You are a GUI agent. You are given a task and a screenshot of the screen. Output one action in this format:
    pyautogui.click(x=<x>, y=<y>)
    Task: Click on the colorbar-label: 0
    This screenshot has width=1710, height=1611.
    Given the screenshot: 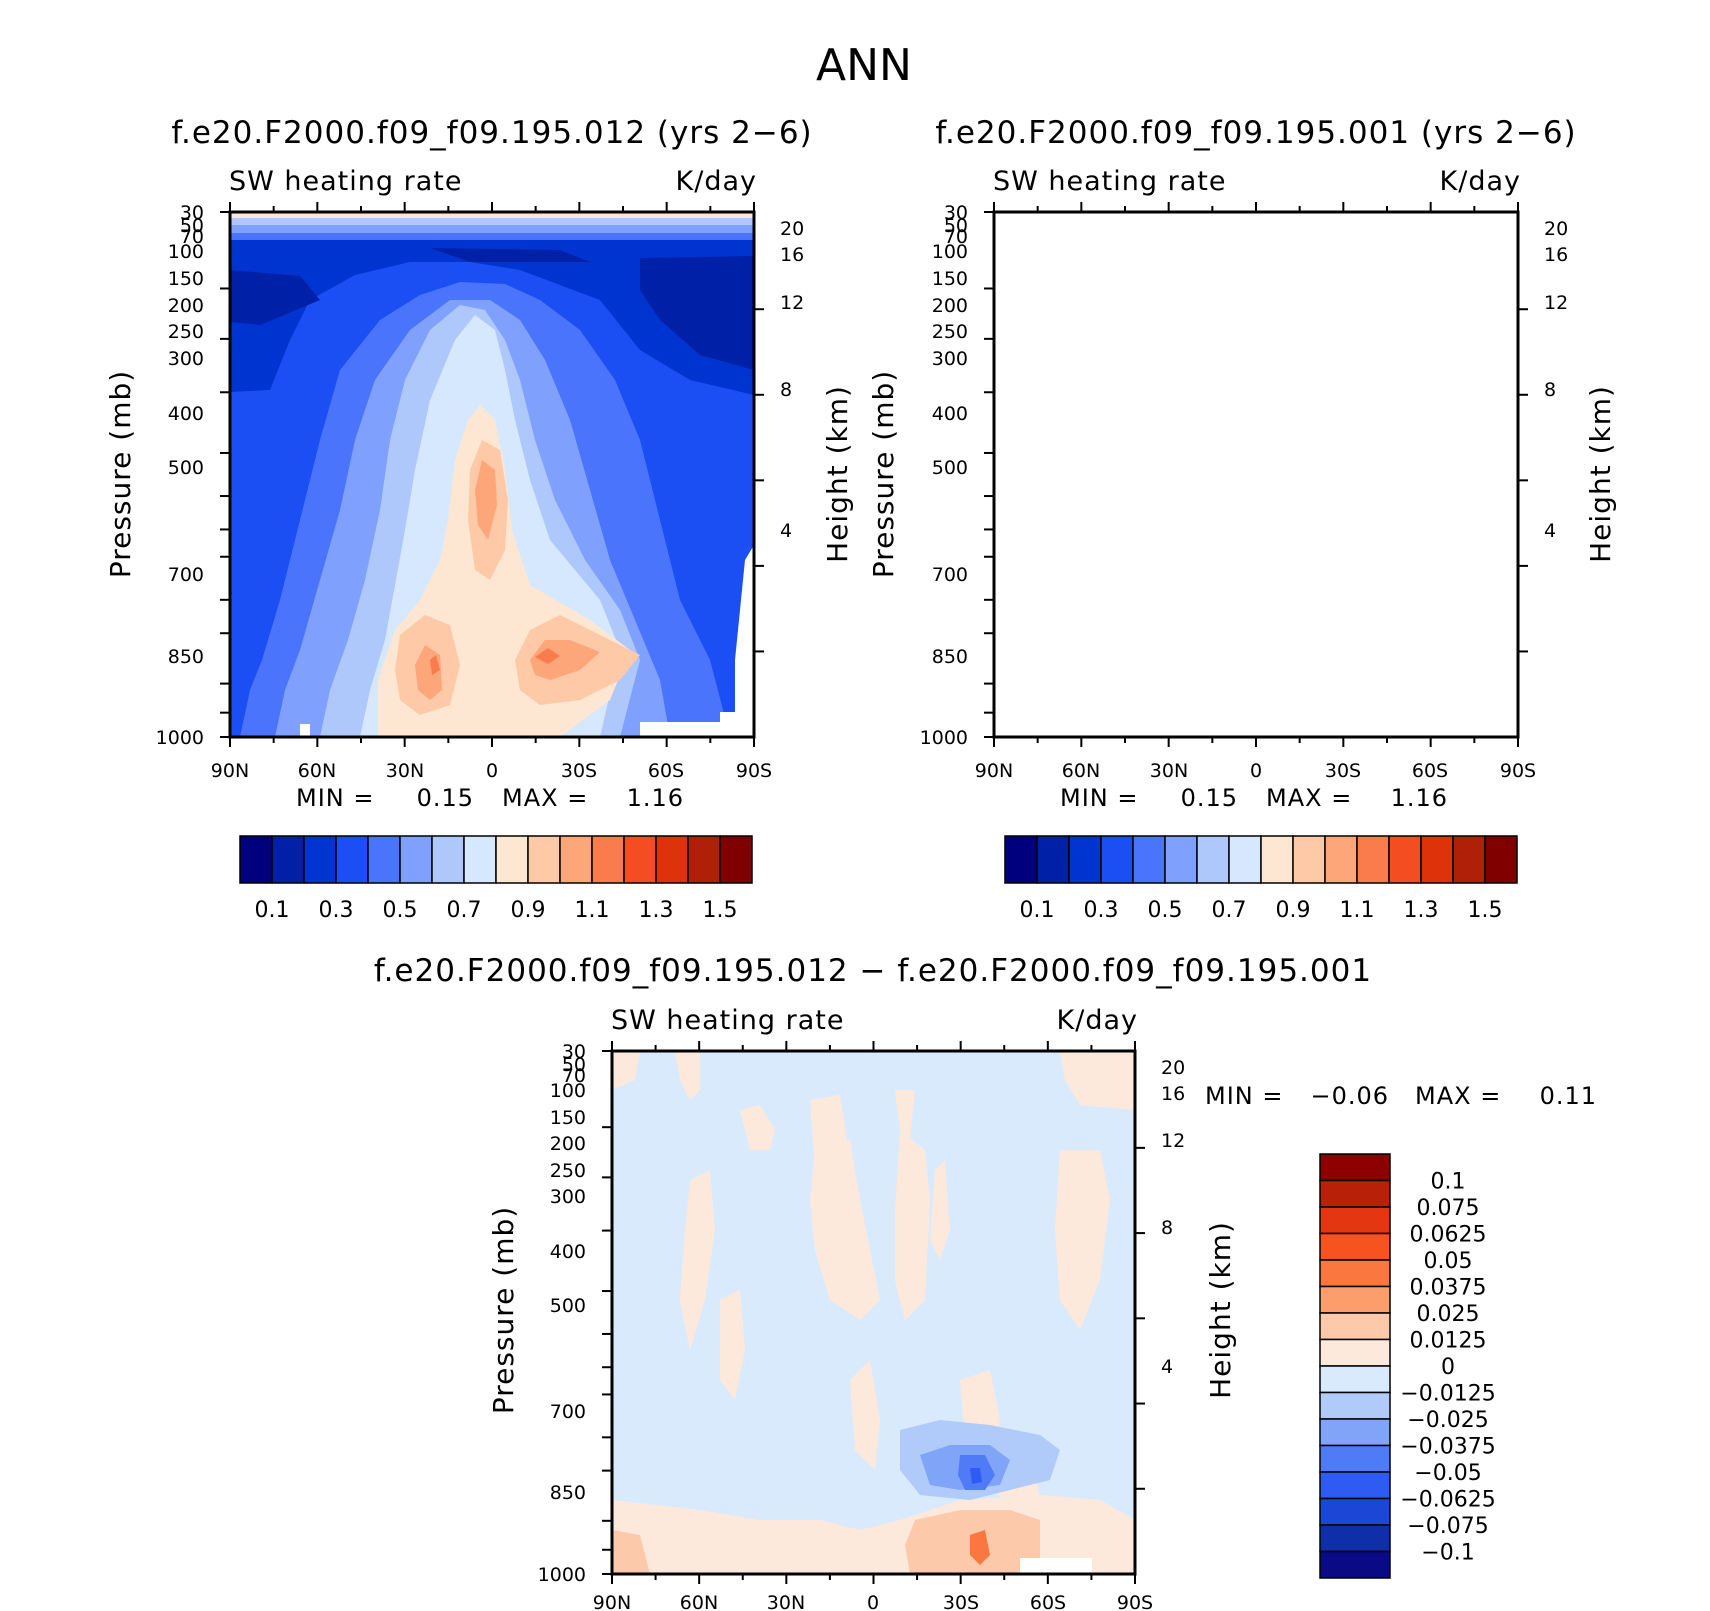 What is the action you would take?
    pyautogui.click(x=1448, y=1367)
    